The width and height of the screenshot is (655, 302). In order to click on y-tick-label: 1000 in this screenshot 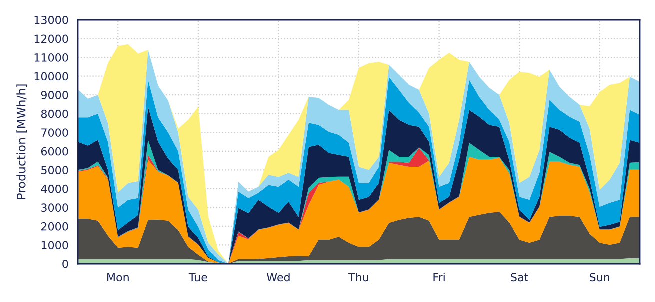, I will do `click(55, 245)`.